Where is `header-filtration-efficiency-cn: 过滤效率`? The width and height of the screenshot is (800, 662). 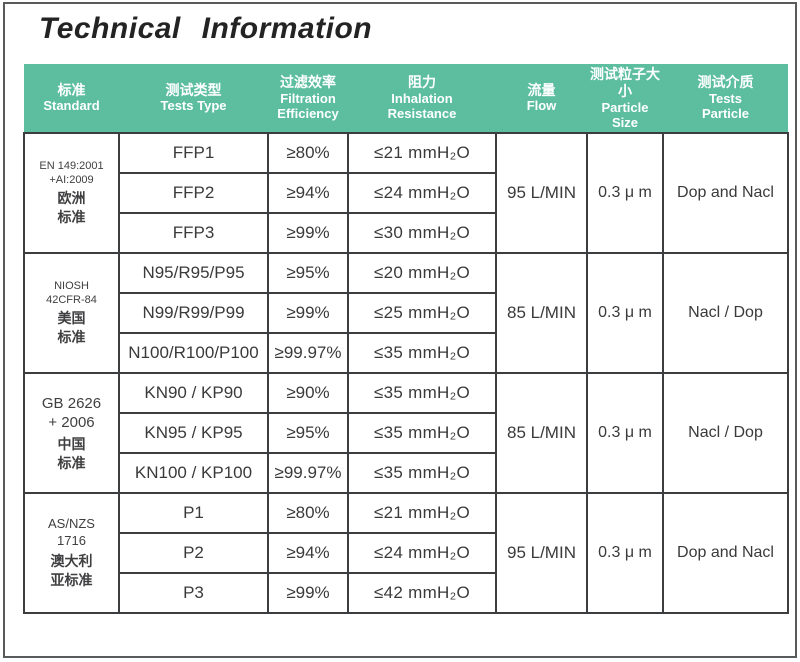 header-filtration-efficiency-cn: 过滤效率 is located at coordinates (308, 82).